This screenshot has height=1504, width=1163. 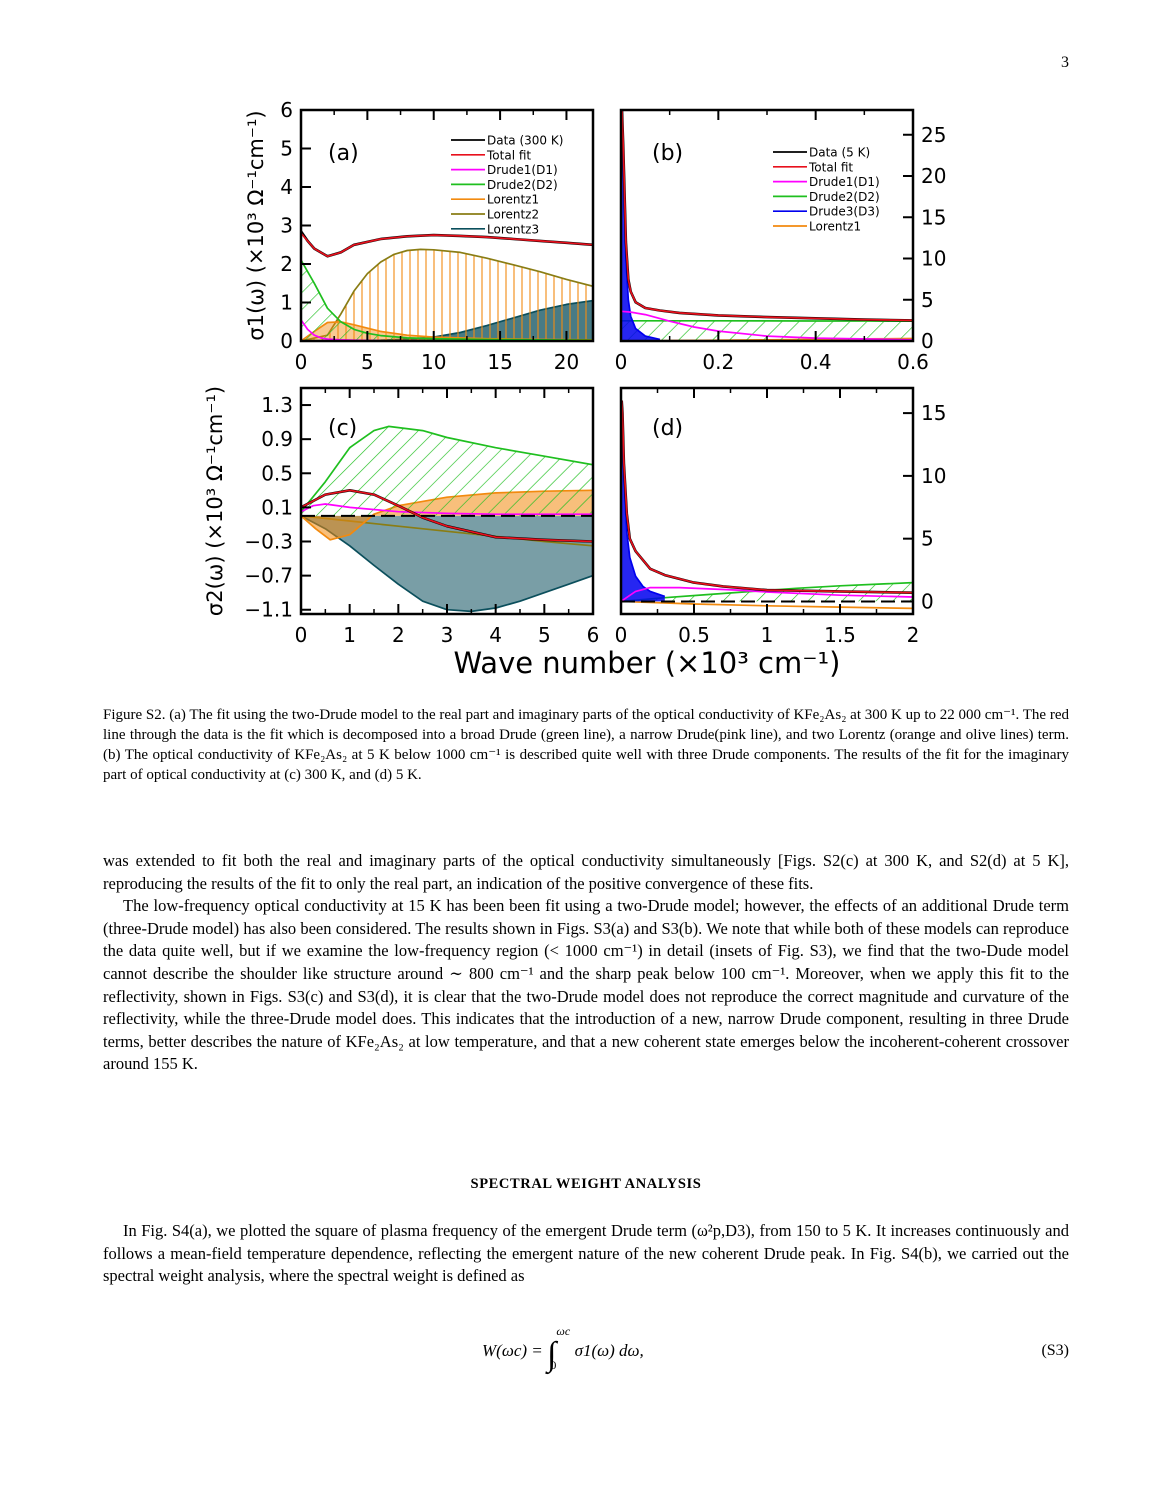 What do you see at coordinates (563, 1331) in the screenshot?
I see `integral-upper-limit: ωc` at bounding box center [563, 1331].